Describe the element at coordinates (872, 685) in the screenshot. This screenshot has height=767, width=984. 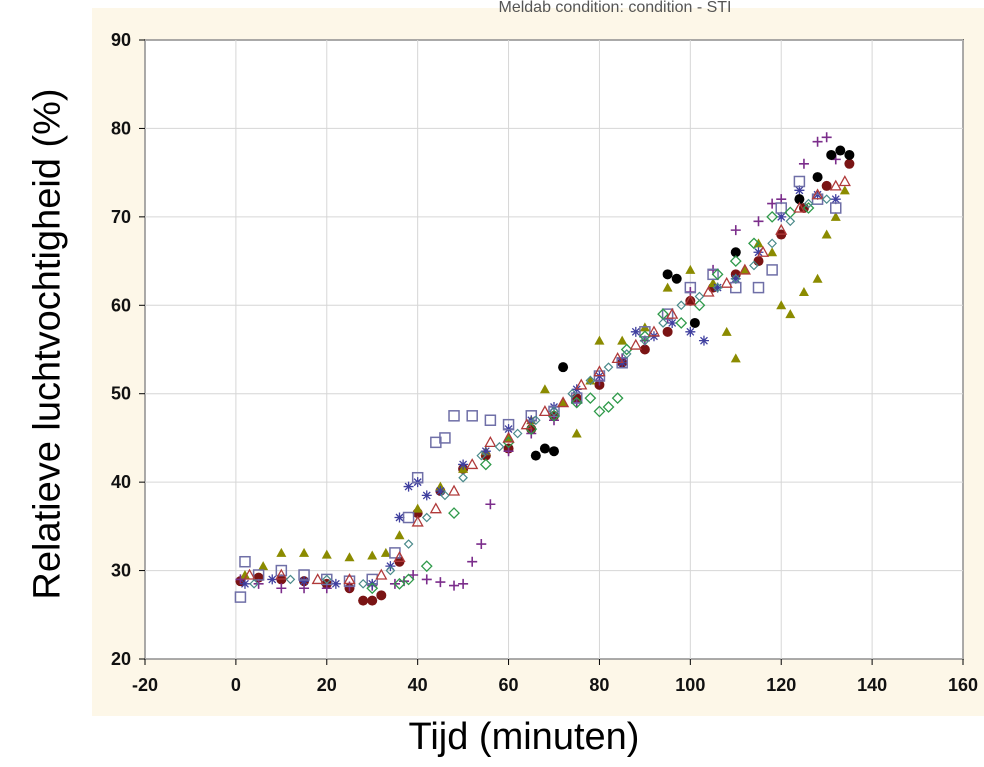
I see `x-tick-label: 140` at that location.